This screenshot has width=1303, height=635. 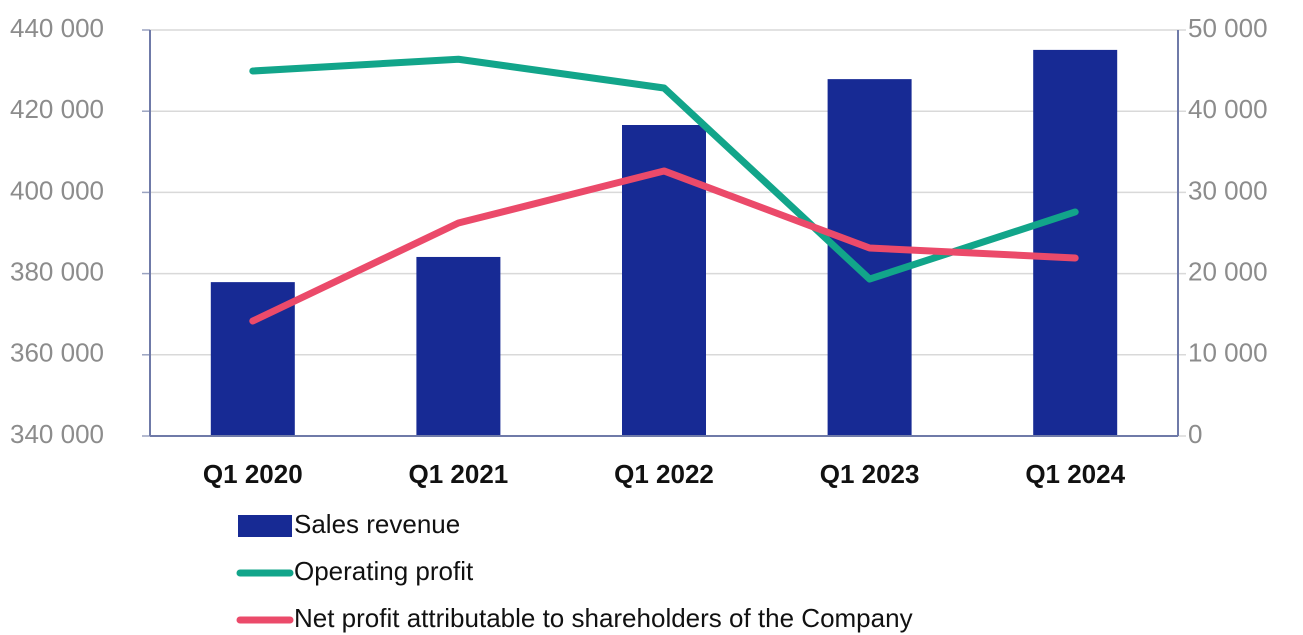 What do you see at coordinates (253, 474) in the screenshot?
I see `x-tick-label: Q1 2020` at bounding box center [253, 474].